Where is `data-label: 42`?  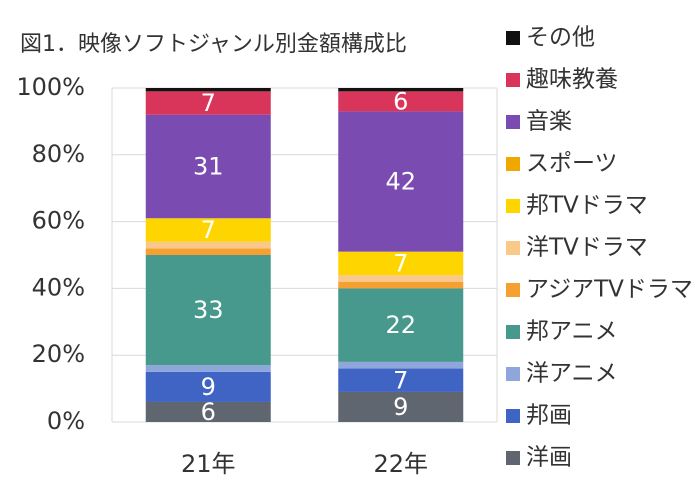
data-label: 42 is located at coordinates (400, 182).